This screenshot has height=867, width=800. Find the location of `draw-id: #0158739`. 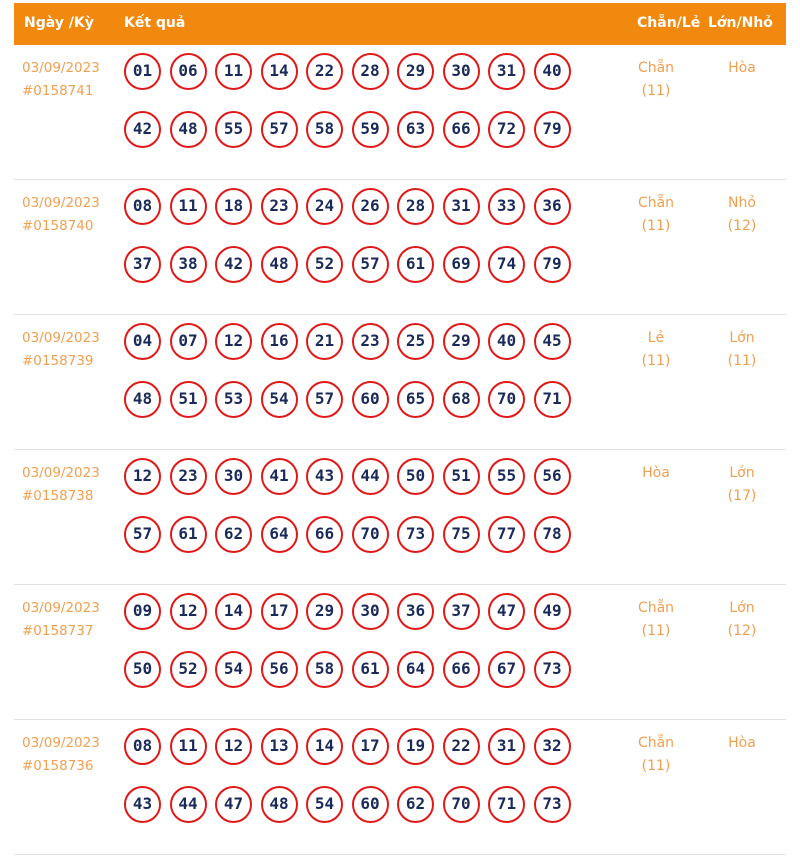

draw-id: #0158739 is located at coordinates (58, 361).